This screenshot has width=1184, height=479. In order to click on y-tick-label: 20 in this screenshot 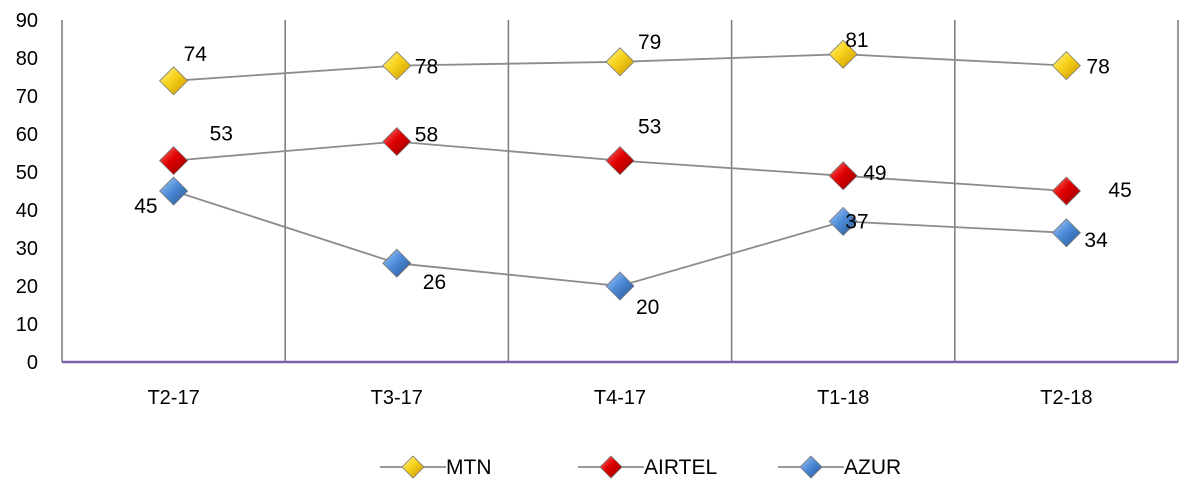, I will do `click(27, 287)`.